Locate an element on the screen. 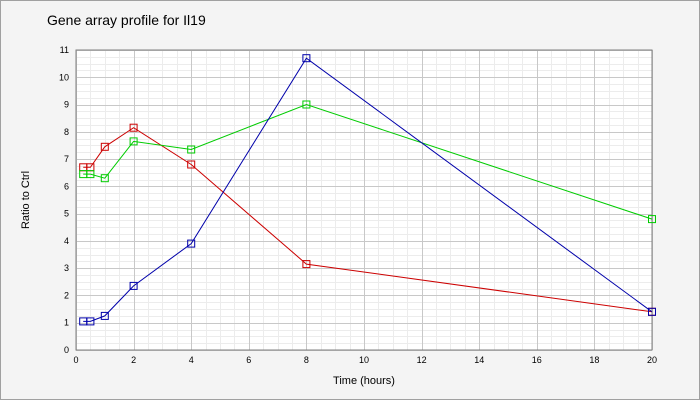  x-tick-label: 6 is located at coordinates (248, 360).